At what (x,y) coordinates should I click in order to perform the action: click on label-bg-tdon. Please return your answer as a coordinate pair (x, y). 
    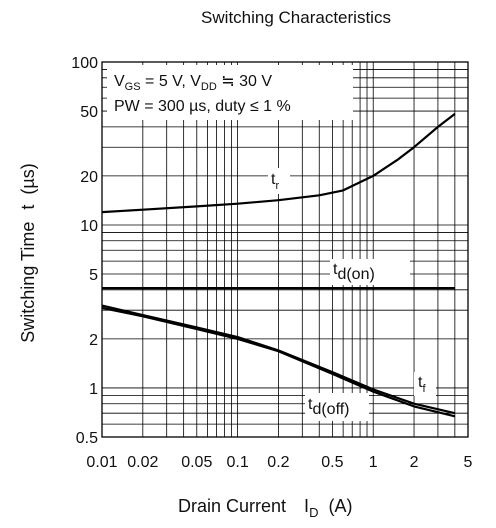
    Looking at the image, I should click on (370, 272).